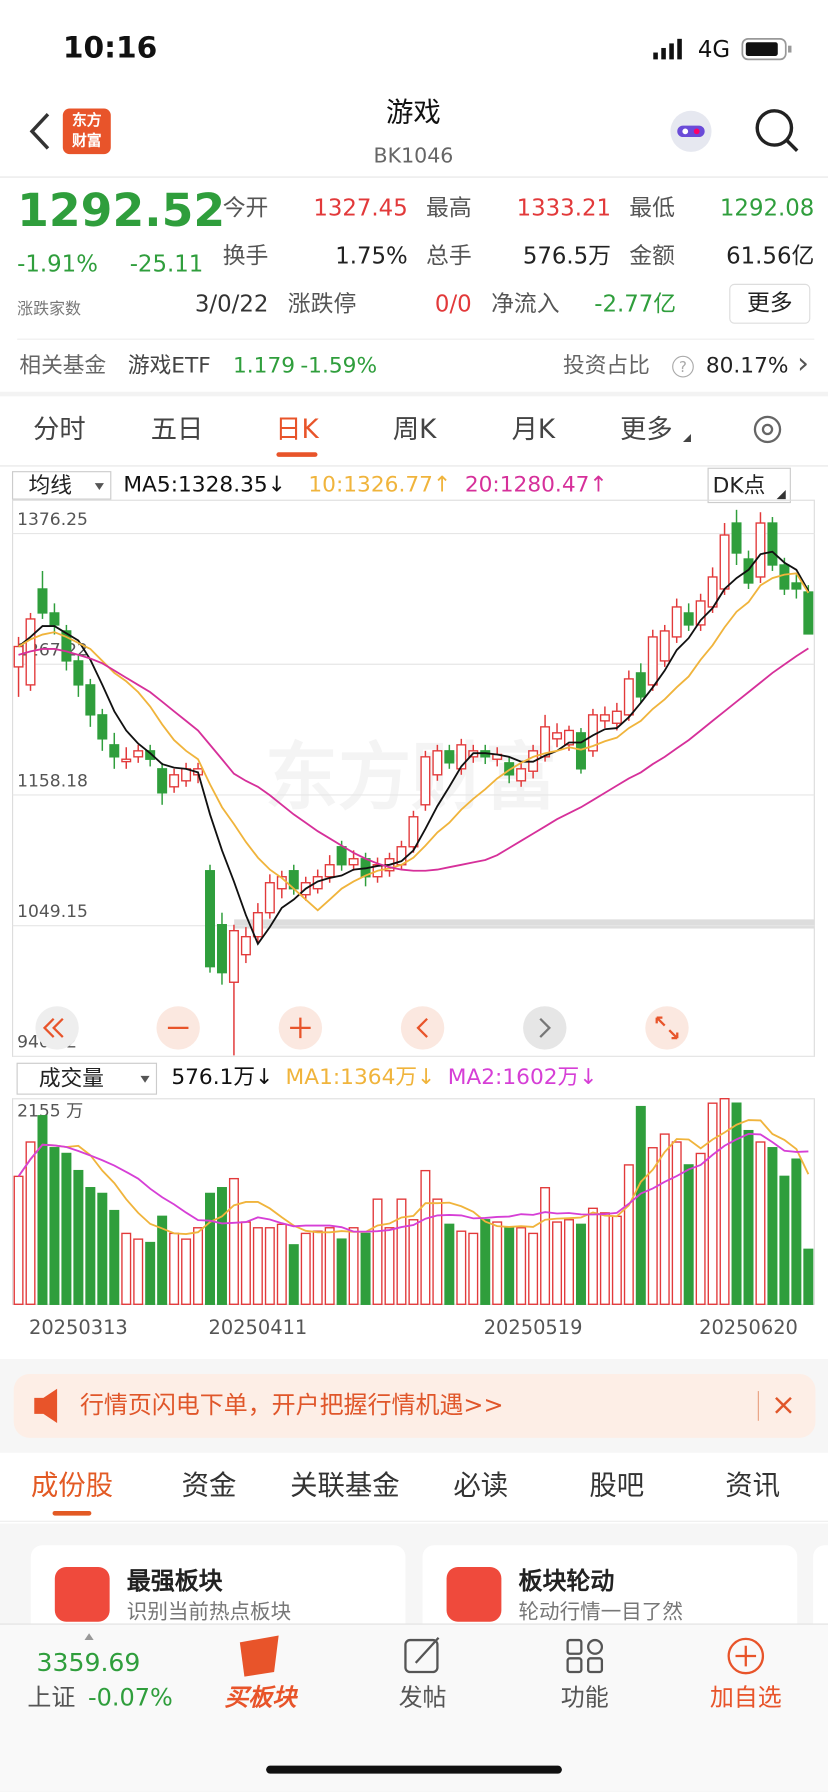  Describe the element at coordinates (783, 1404) in the screenshot. I see `banner-close: ×` at that location.